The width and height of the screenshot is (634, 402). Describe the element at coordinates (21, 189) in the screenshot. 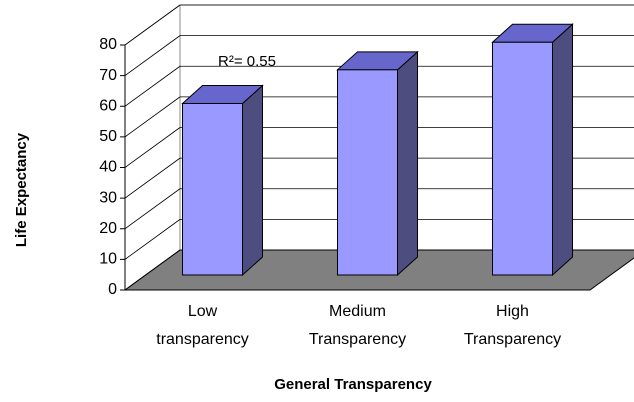

I see `y-axis-title: Life Expectancy` at that location.